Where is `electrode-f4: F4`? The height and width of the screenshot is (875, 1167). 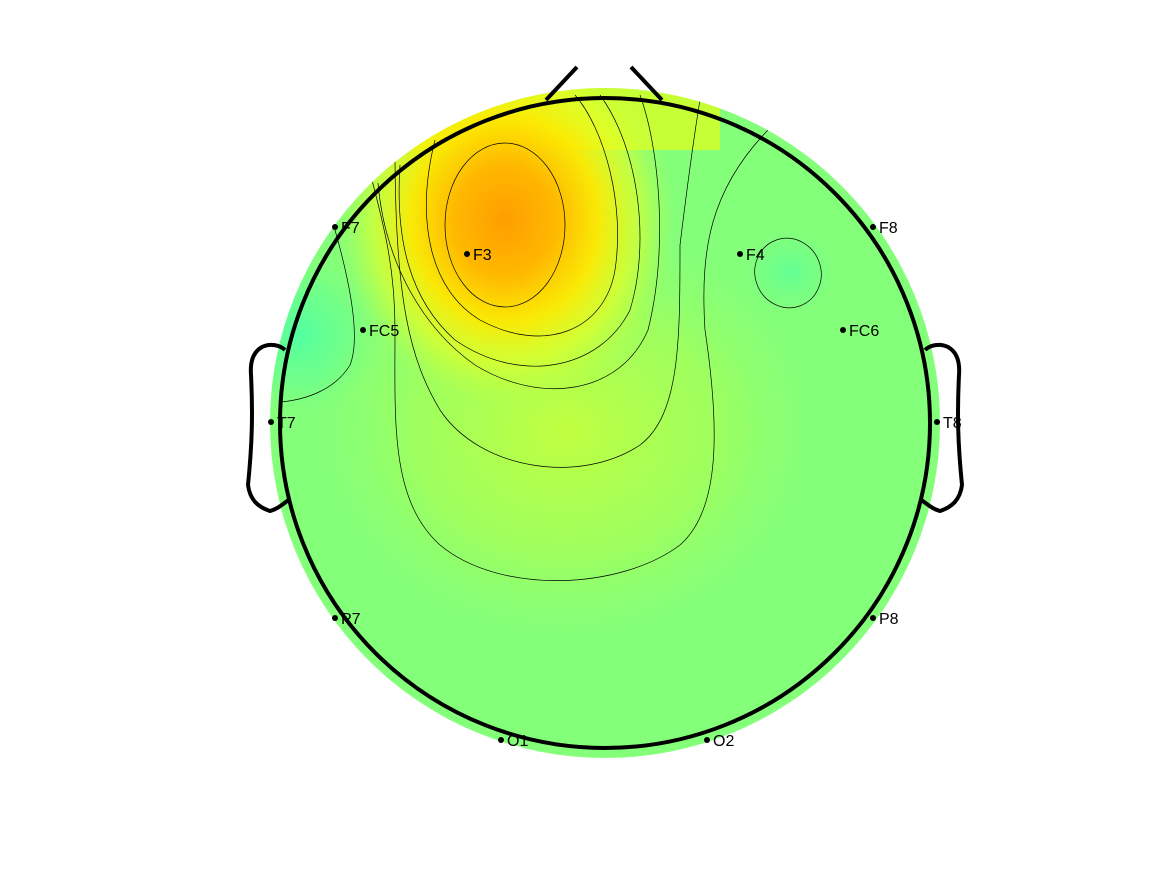 electrode-f4: F4 is located at coordinates (751, 255).